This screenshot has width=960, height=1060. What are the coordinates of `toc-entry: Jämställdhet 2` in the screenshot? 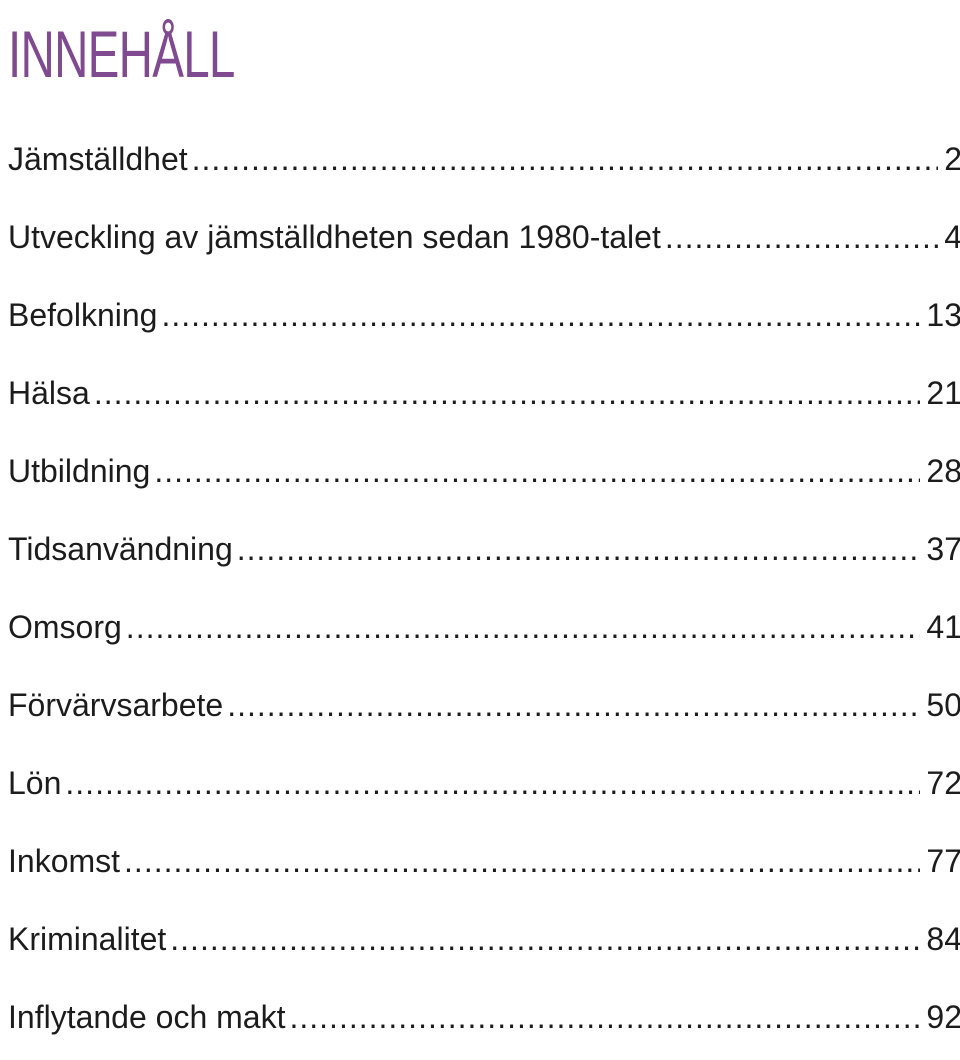 It's located at (484, 163).